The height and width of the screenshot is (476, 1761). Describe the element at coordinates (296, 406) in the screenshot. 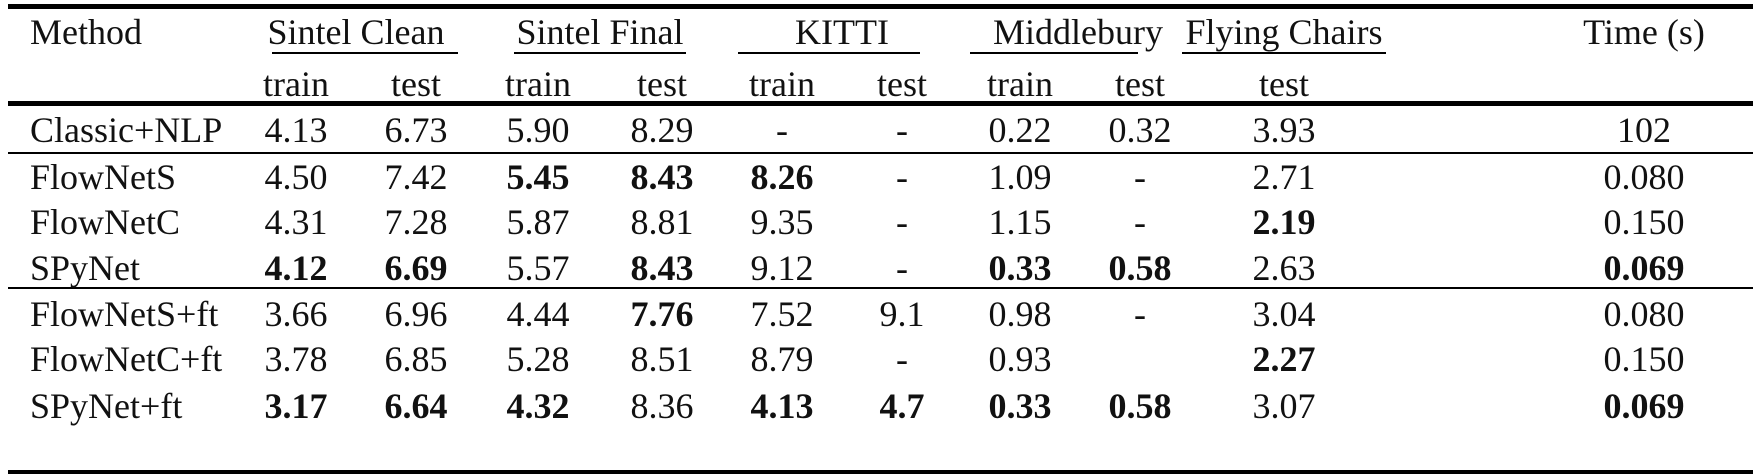

I see `table-cell: 3.17` at that location.